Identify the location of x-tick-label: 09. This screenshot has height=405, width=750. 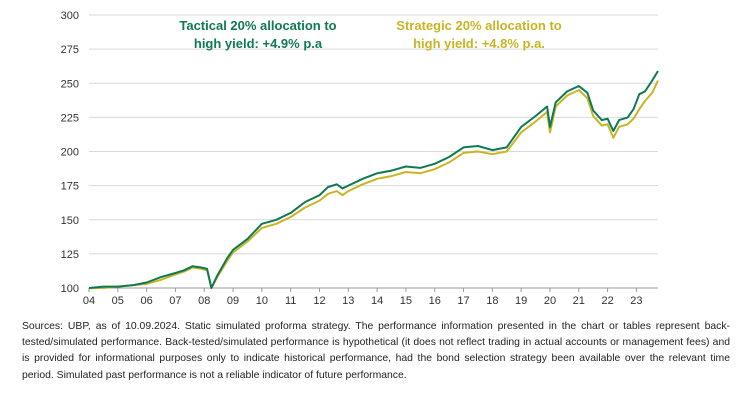
(233, 301).